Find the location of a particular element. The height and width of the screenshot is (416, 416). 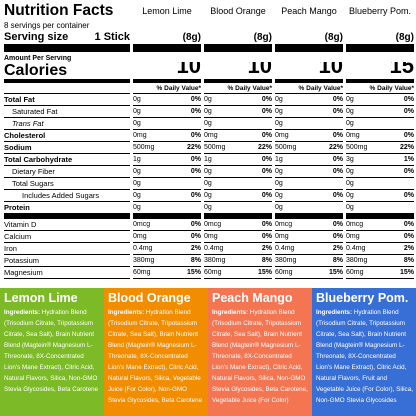

nutrient-label: Includes Added Sugars is located at coordinates (67, 196).